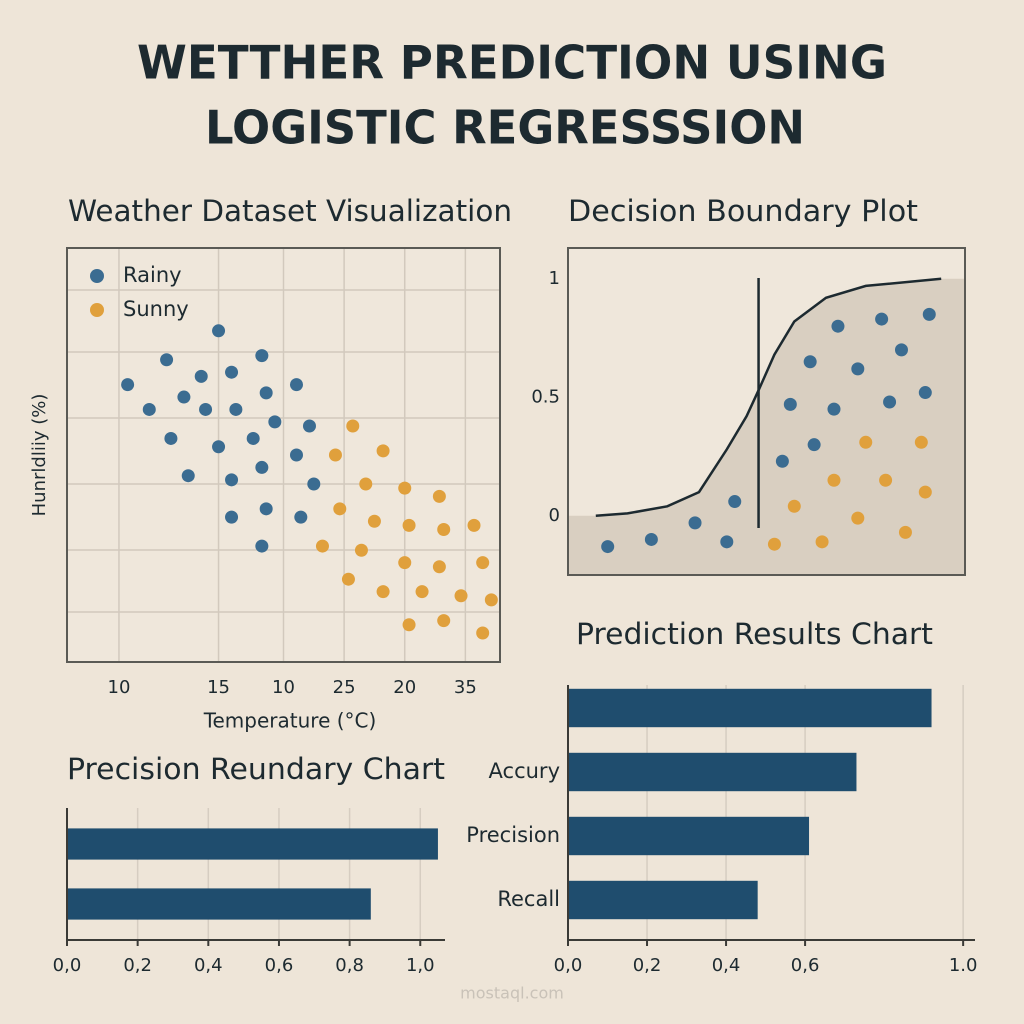  What do you see at coordinates (512, 63) in the screenshot?
I see `main-title: WETTHER PREDICTION USING` at bounding box center [512, 63].